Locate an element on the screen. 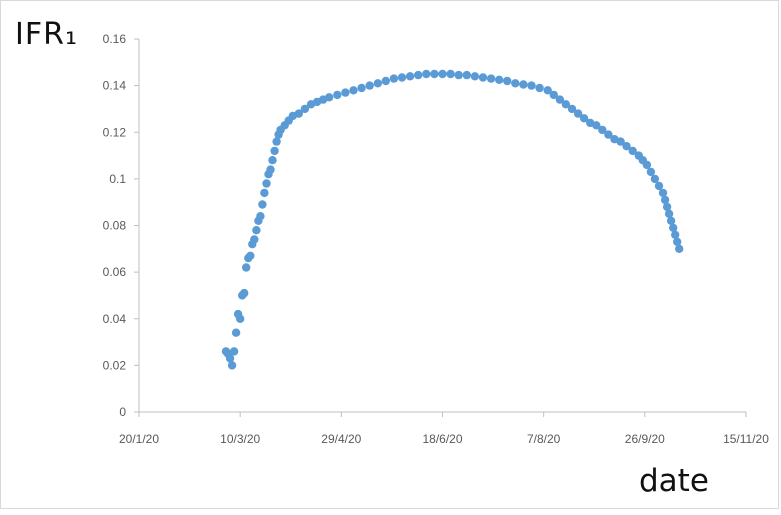 The image size is (781, 515). x-axis-title: date is located at coordinates (674, 481).